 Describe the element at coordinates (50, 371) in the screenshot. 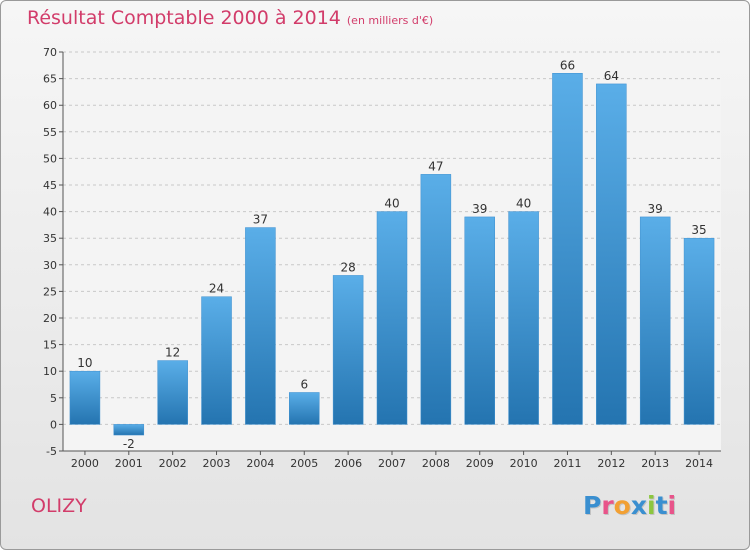

I see `y-tick-label: 10` at that location.